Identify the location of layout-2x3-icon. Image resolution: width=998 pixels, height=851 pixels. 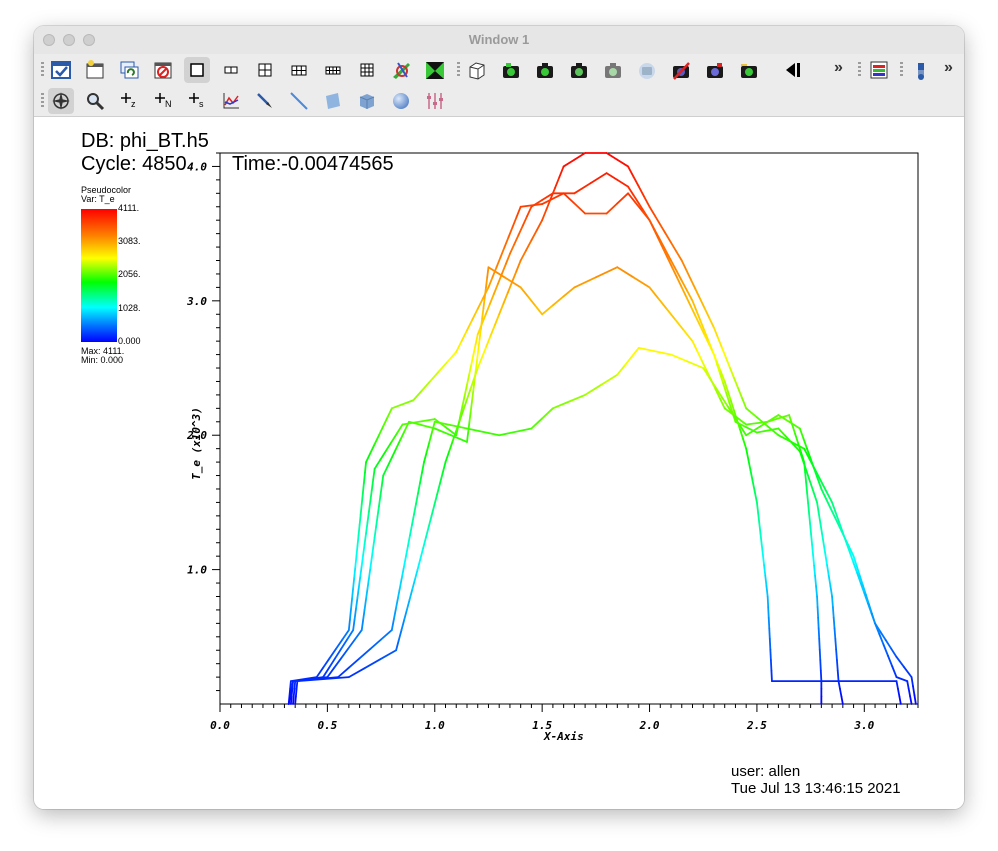
(299, 70).